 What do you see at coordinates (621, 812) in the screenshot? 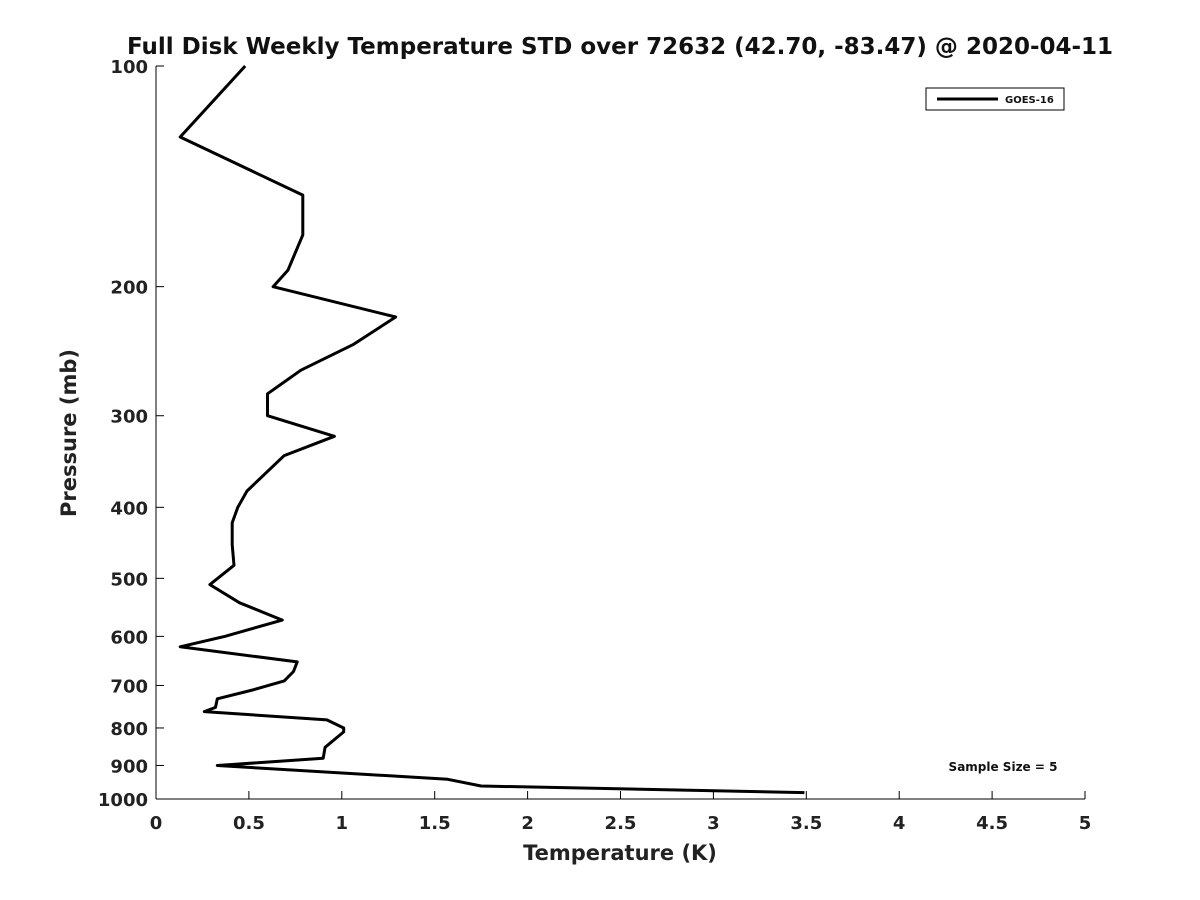
I see `x-axis-ticks: 0 0.5 1 1.5 2 2.5 3 3.5 4 4.5 5` at bounding box center [621, 812].